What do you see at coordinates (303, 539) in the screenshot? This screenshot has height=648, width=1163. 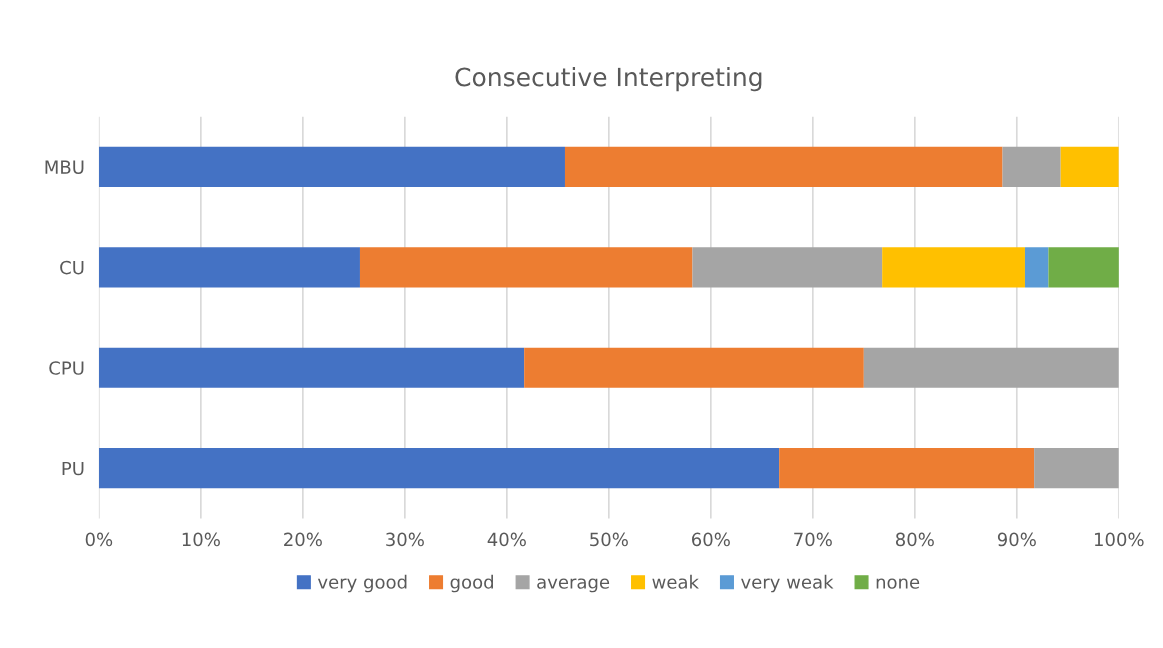 I see `x-tick-label: 20%` at bounding box center [303, 539].